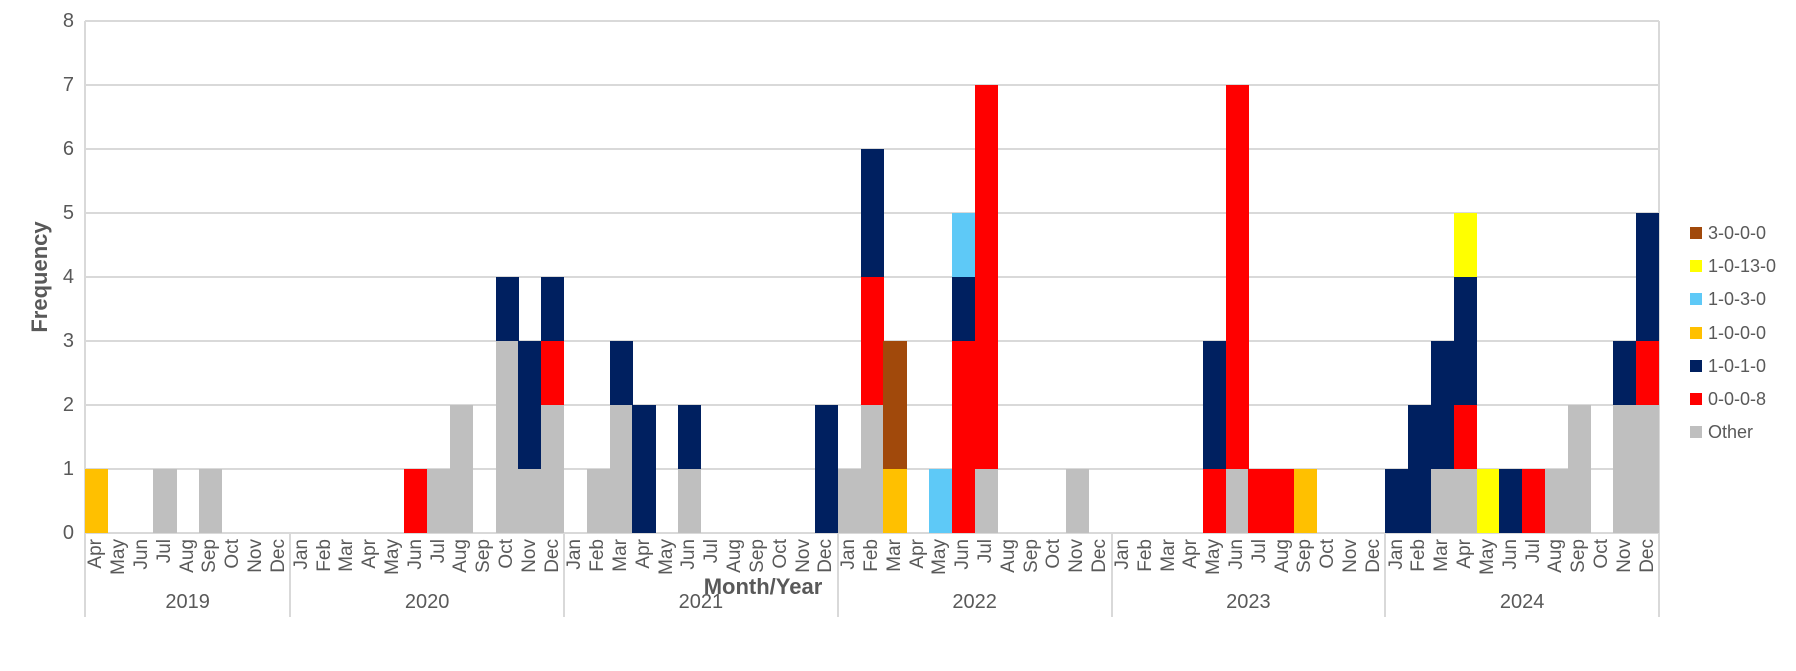  I want to click on bar-segment-2021-Jun-Other, so click(690, 501).